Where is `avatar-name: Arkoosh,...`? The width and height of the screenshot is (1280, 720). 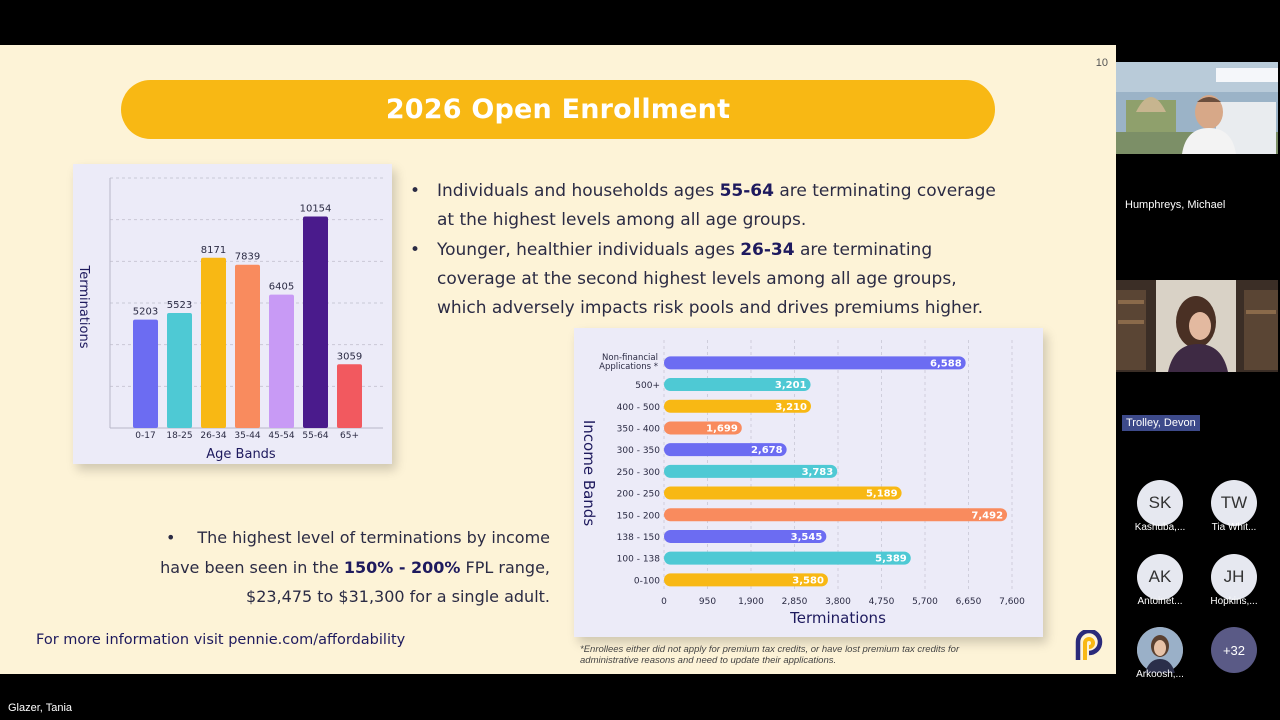
avatar-name: Arkoosh,... is located at coordinates (1160, 674).